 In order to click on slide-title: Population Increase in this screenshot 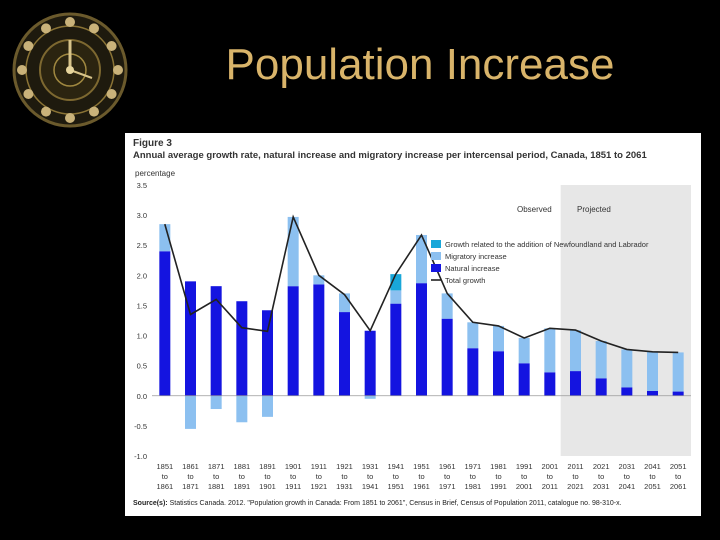, I will do `click(420, 64)`.